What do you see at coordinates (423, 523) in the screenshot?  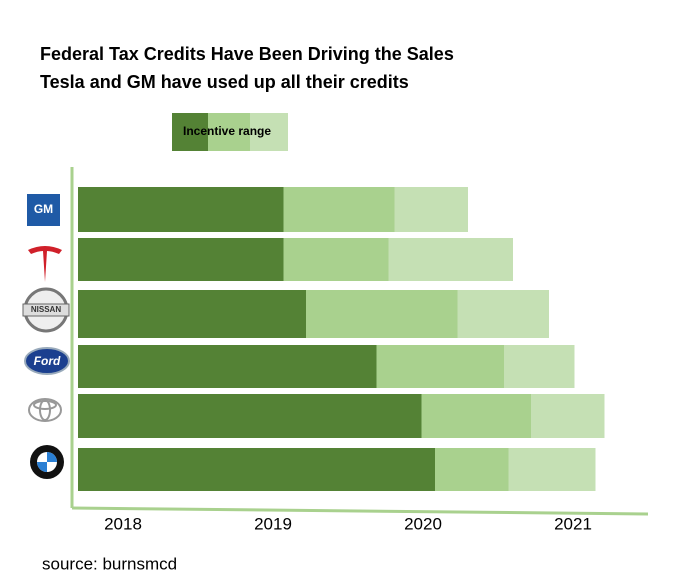 I see `x-tick-label: 2020` at bounding box center [423, 523].